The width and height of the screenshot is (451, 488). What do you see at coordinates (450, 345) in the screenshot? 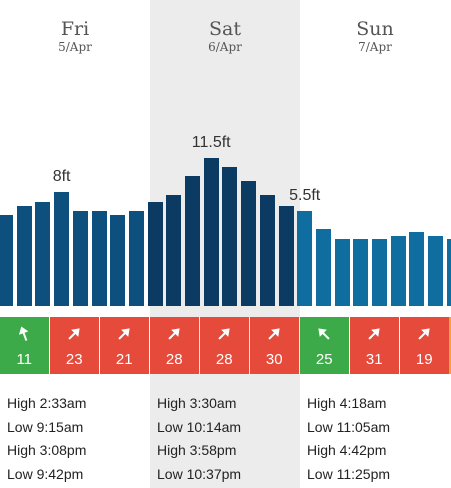
I see `next-wind-cell-edge` at bounding box center [450, 345].